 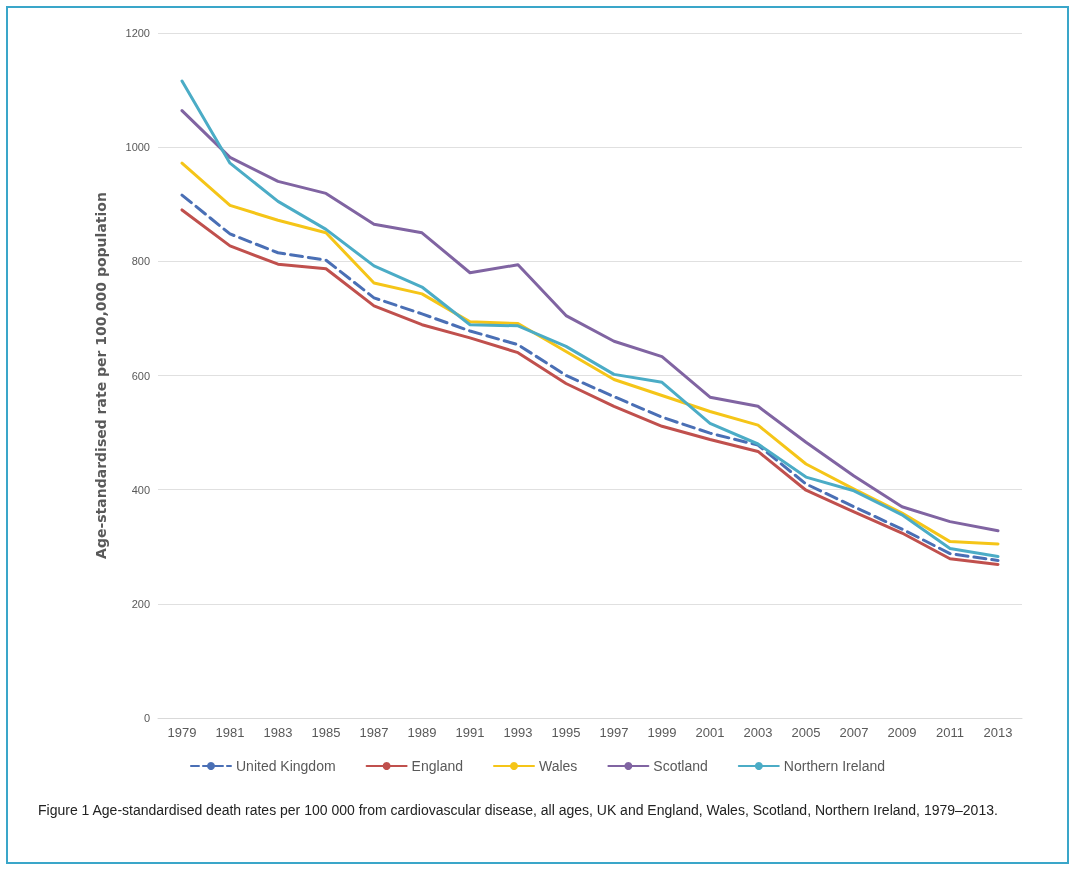 What do you see at coordinates (662, 732) in the screenshot?
I see `x-tick-label: 1999` at bounding box center [662, 732].